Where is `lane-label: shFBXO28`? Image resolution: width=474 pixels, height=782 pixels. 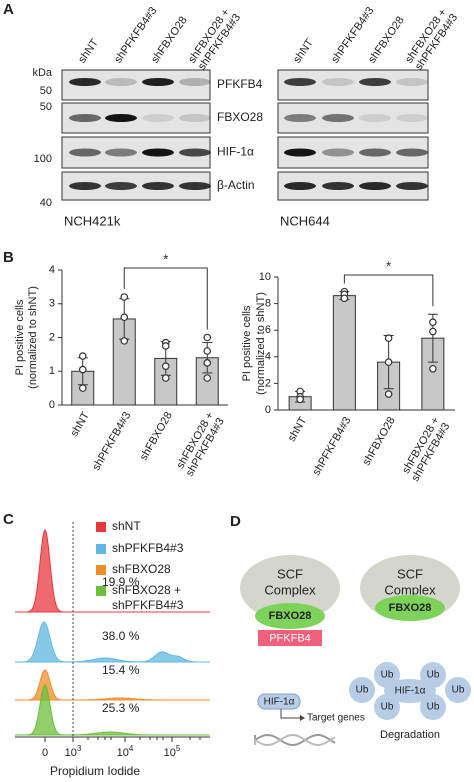 lane-label: shFBXO28 is located at coordinates (169, 39).